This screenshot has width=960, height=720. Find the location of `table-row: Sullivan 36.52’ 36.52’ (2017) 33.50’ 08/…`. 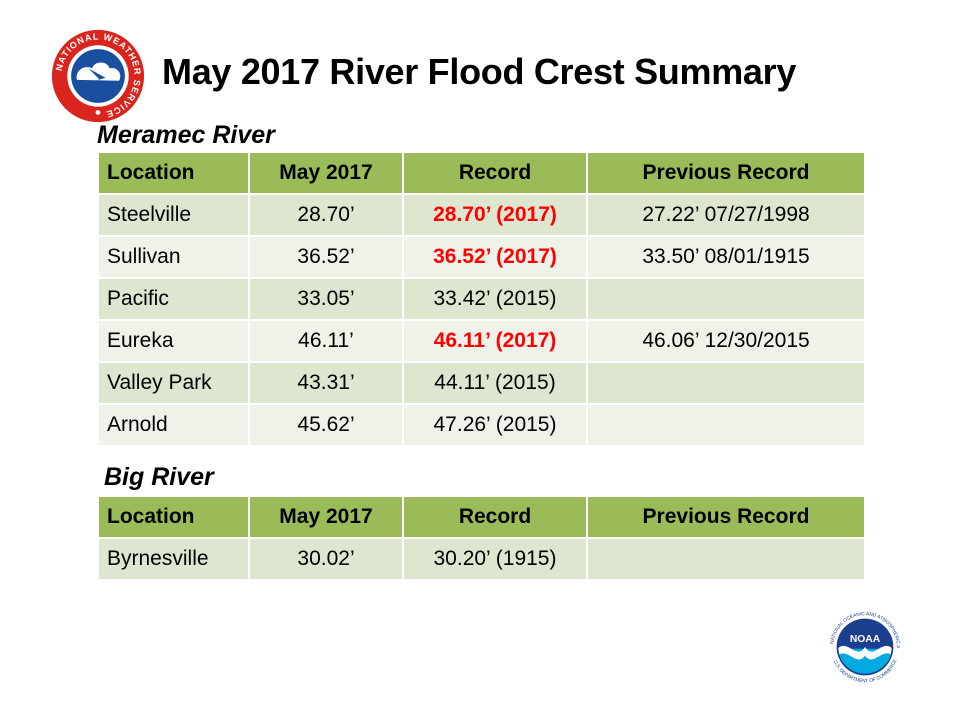

table-row: Sullivan 36.52’ 36.52’ (2017) 33.50’ 08/… is located at coordinates (481, 257).